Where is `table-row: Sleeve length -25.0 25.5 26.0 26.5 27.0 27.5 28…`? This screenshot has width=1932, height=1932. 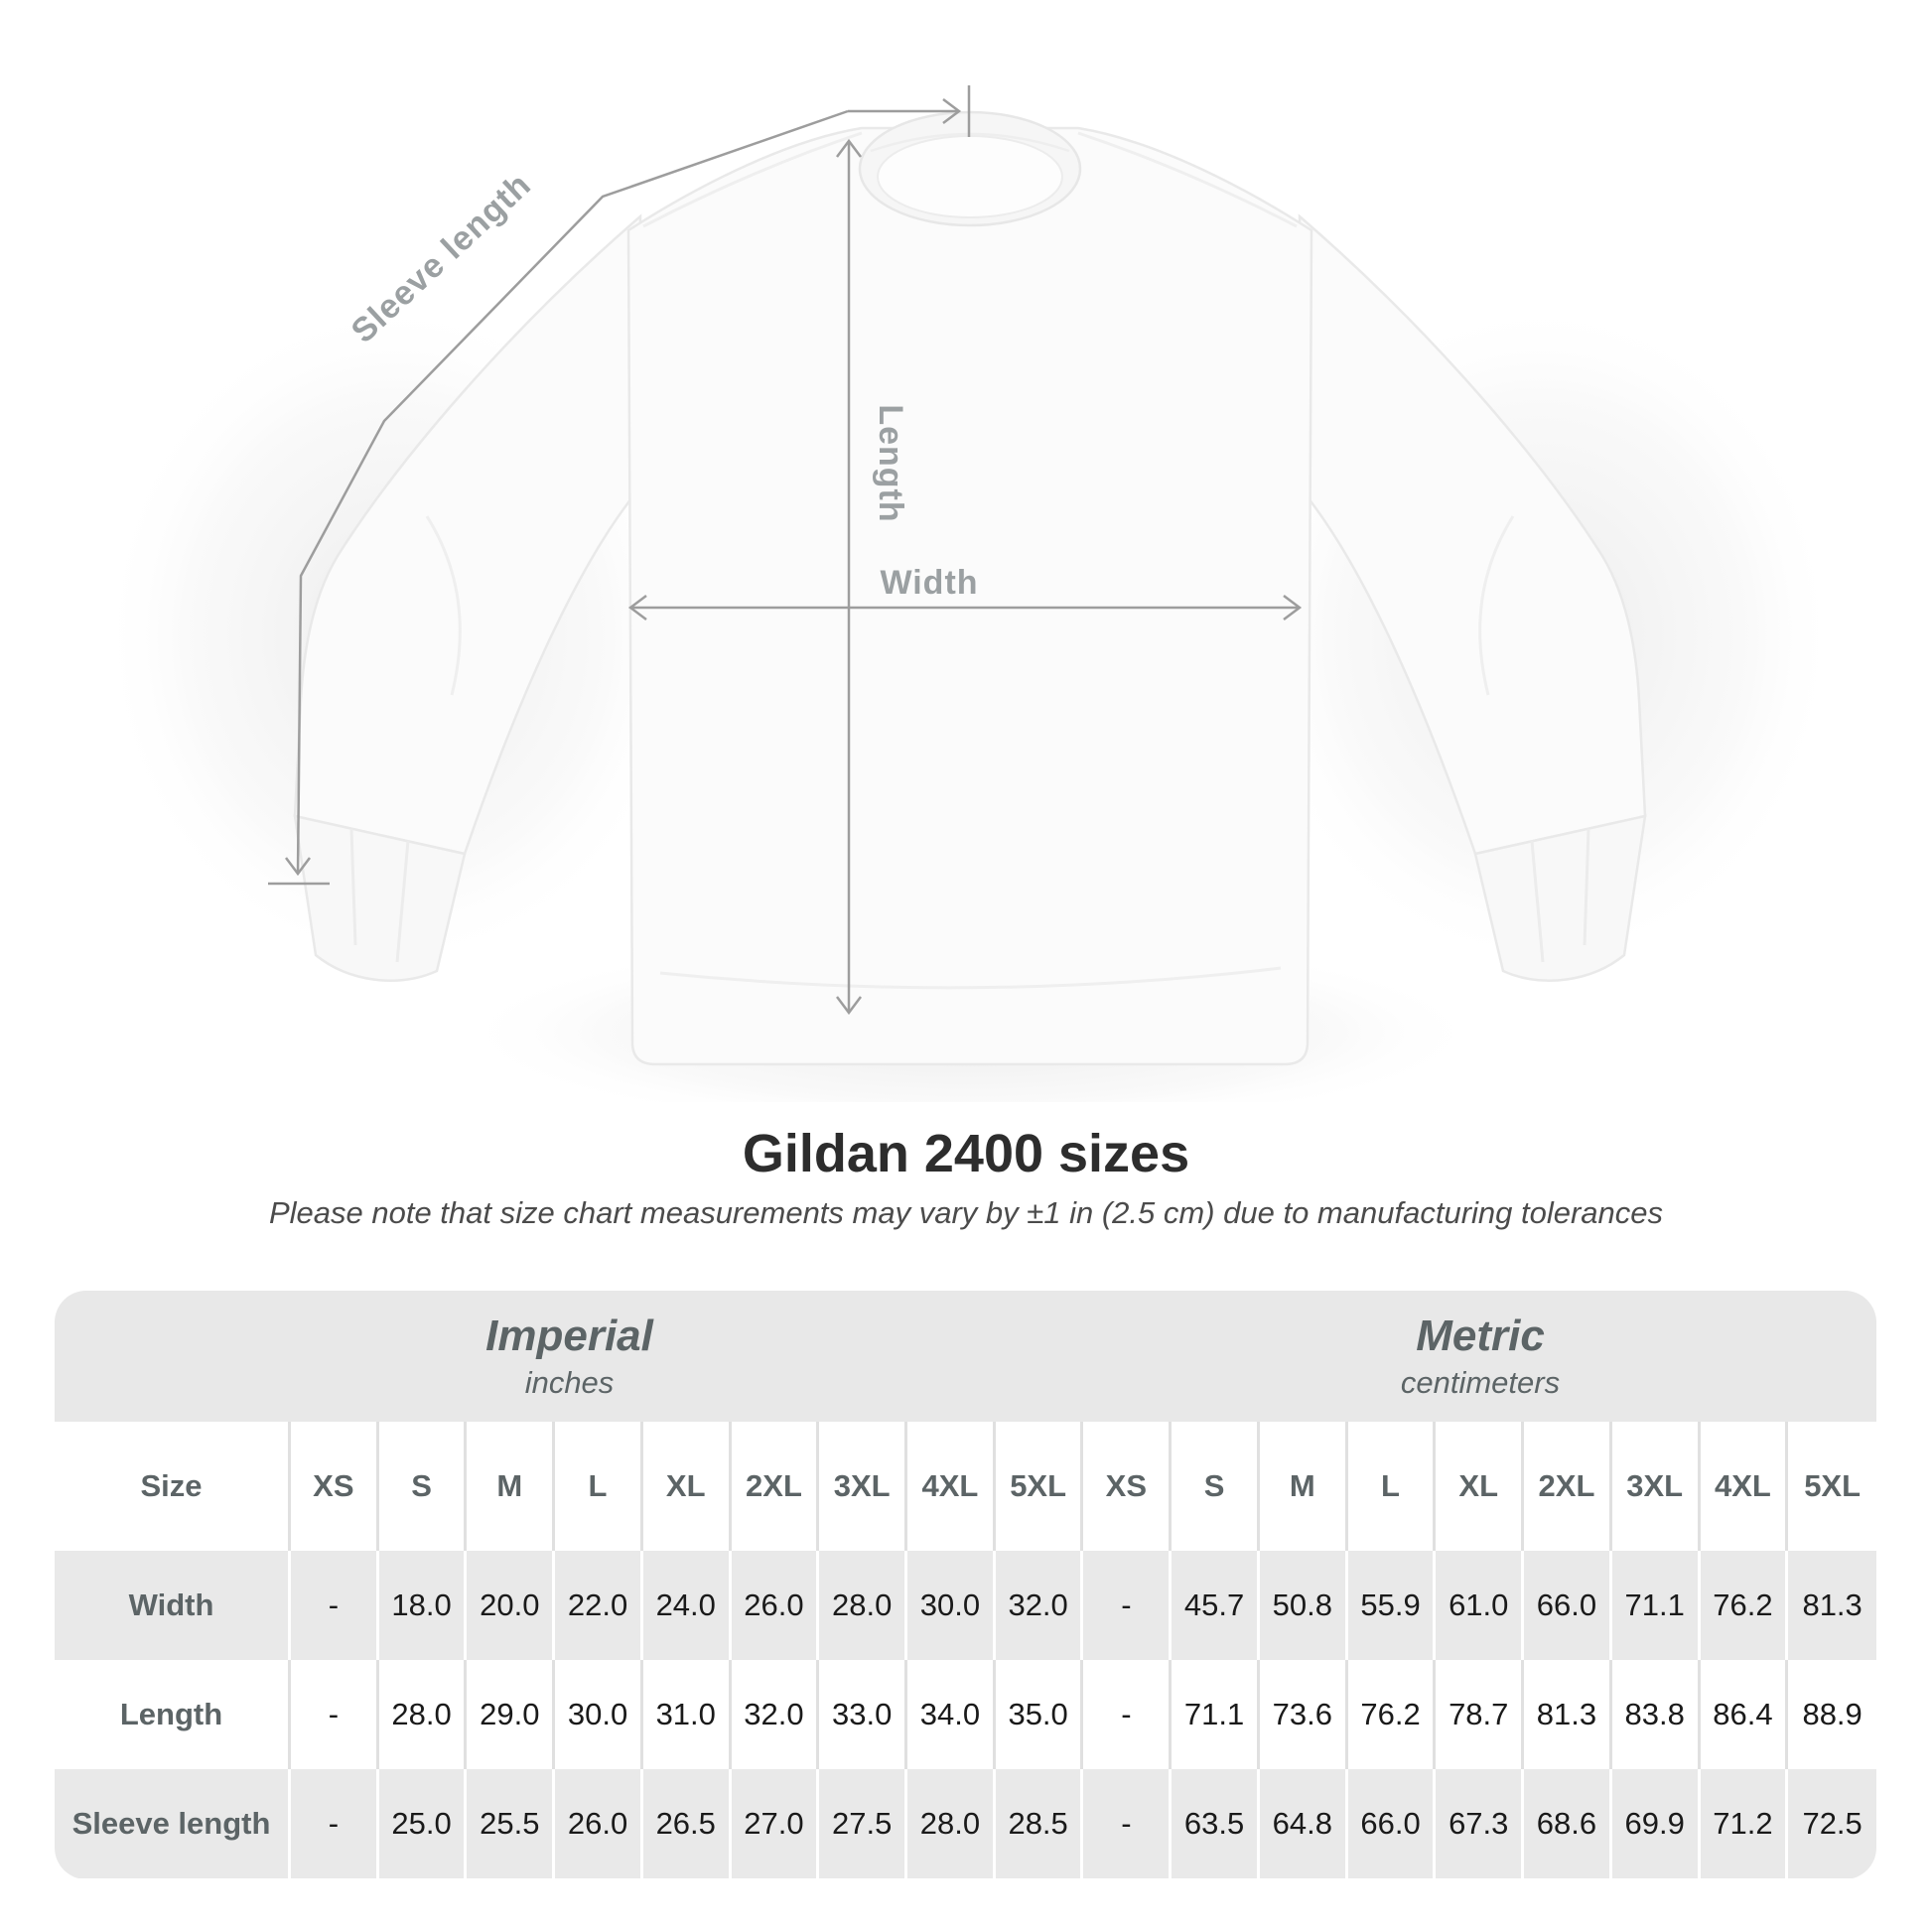
table-row: Sleeve length -25.0 25.5 26.0 26.5 27.0 27.5 28… is located at coordinates (966, 1823).